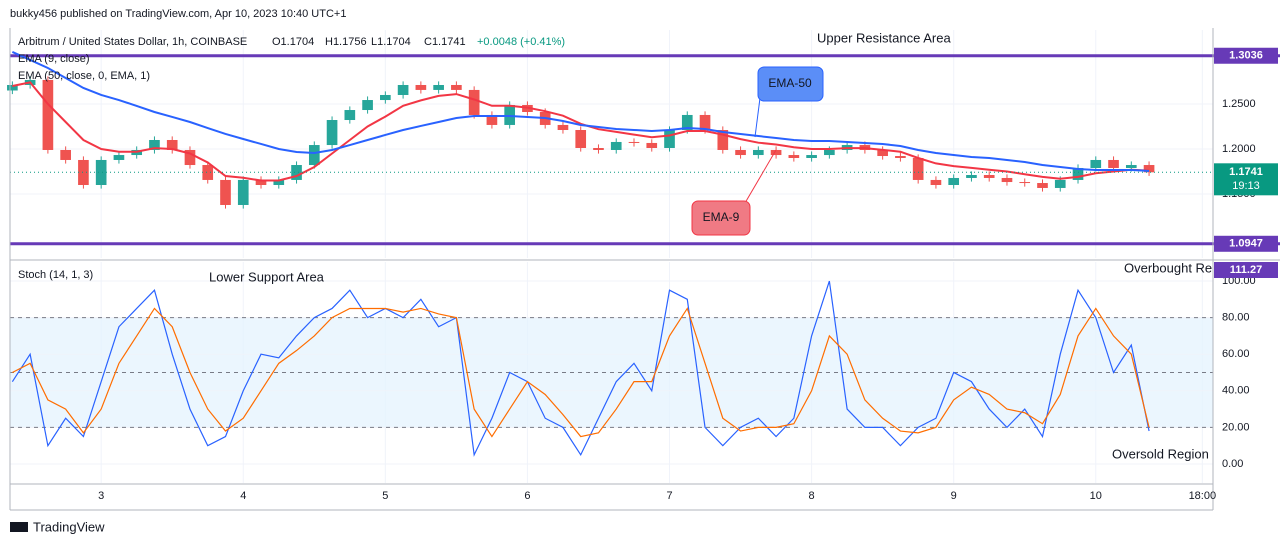  What do you see at coordinates (1096, 496) in the screenshot?
I see `x-tick-label: 10` at bounding box center [1096, 496].